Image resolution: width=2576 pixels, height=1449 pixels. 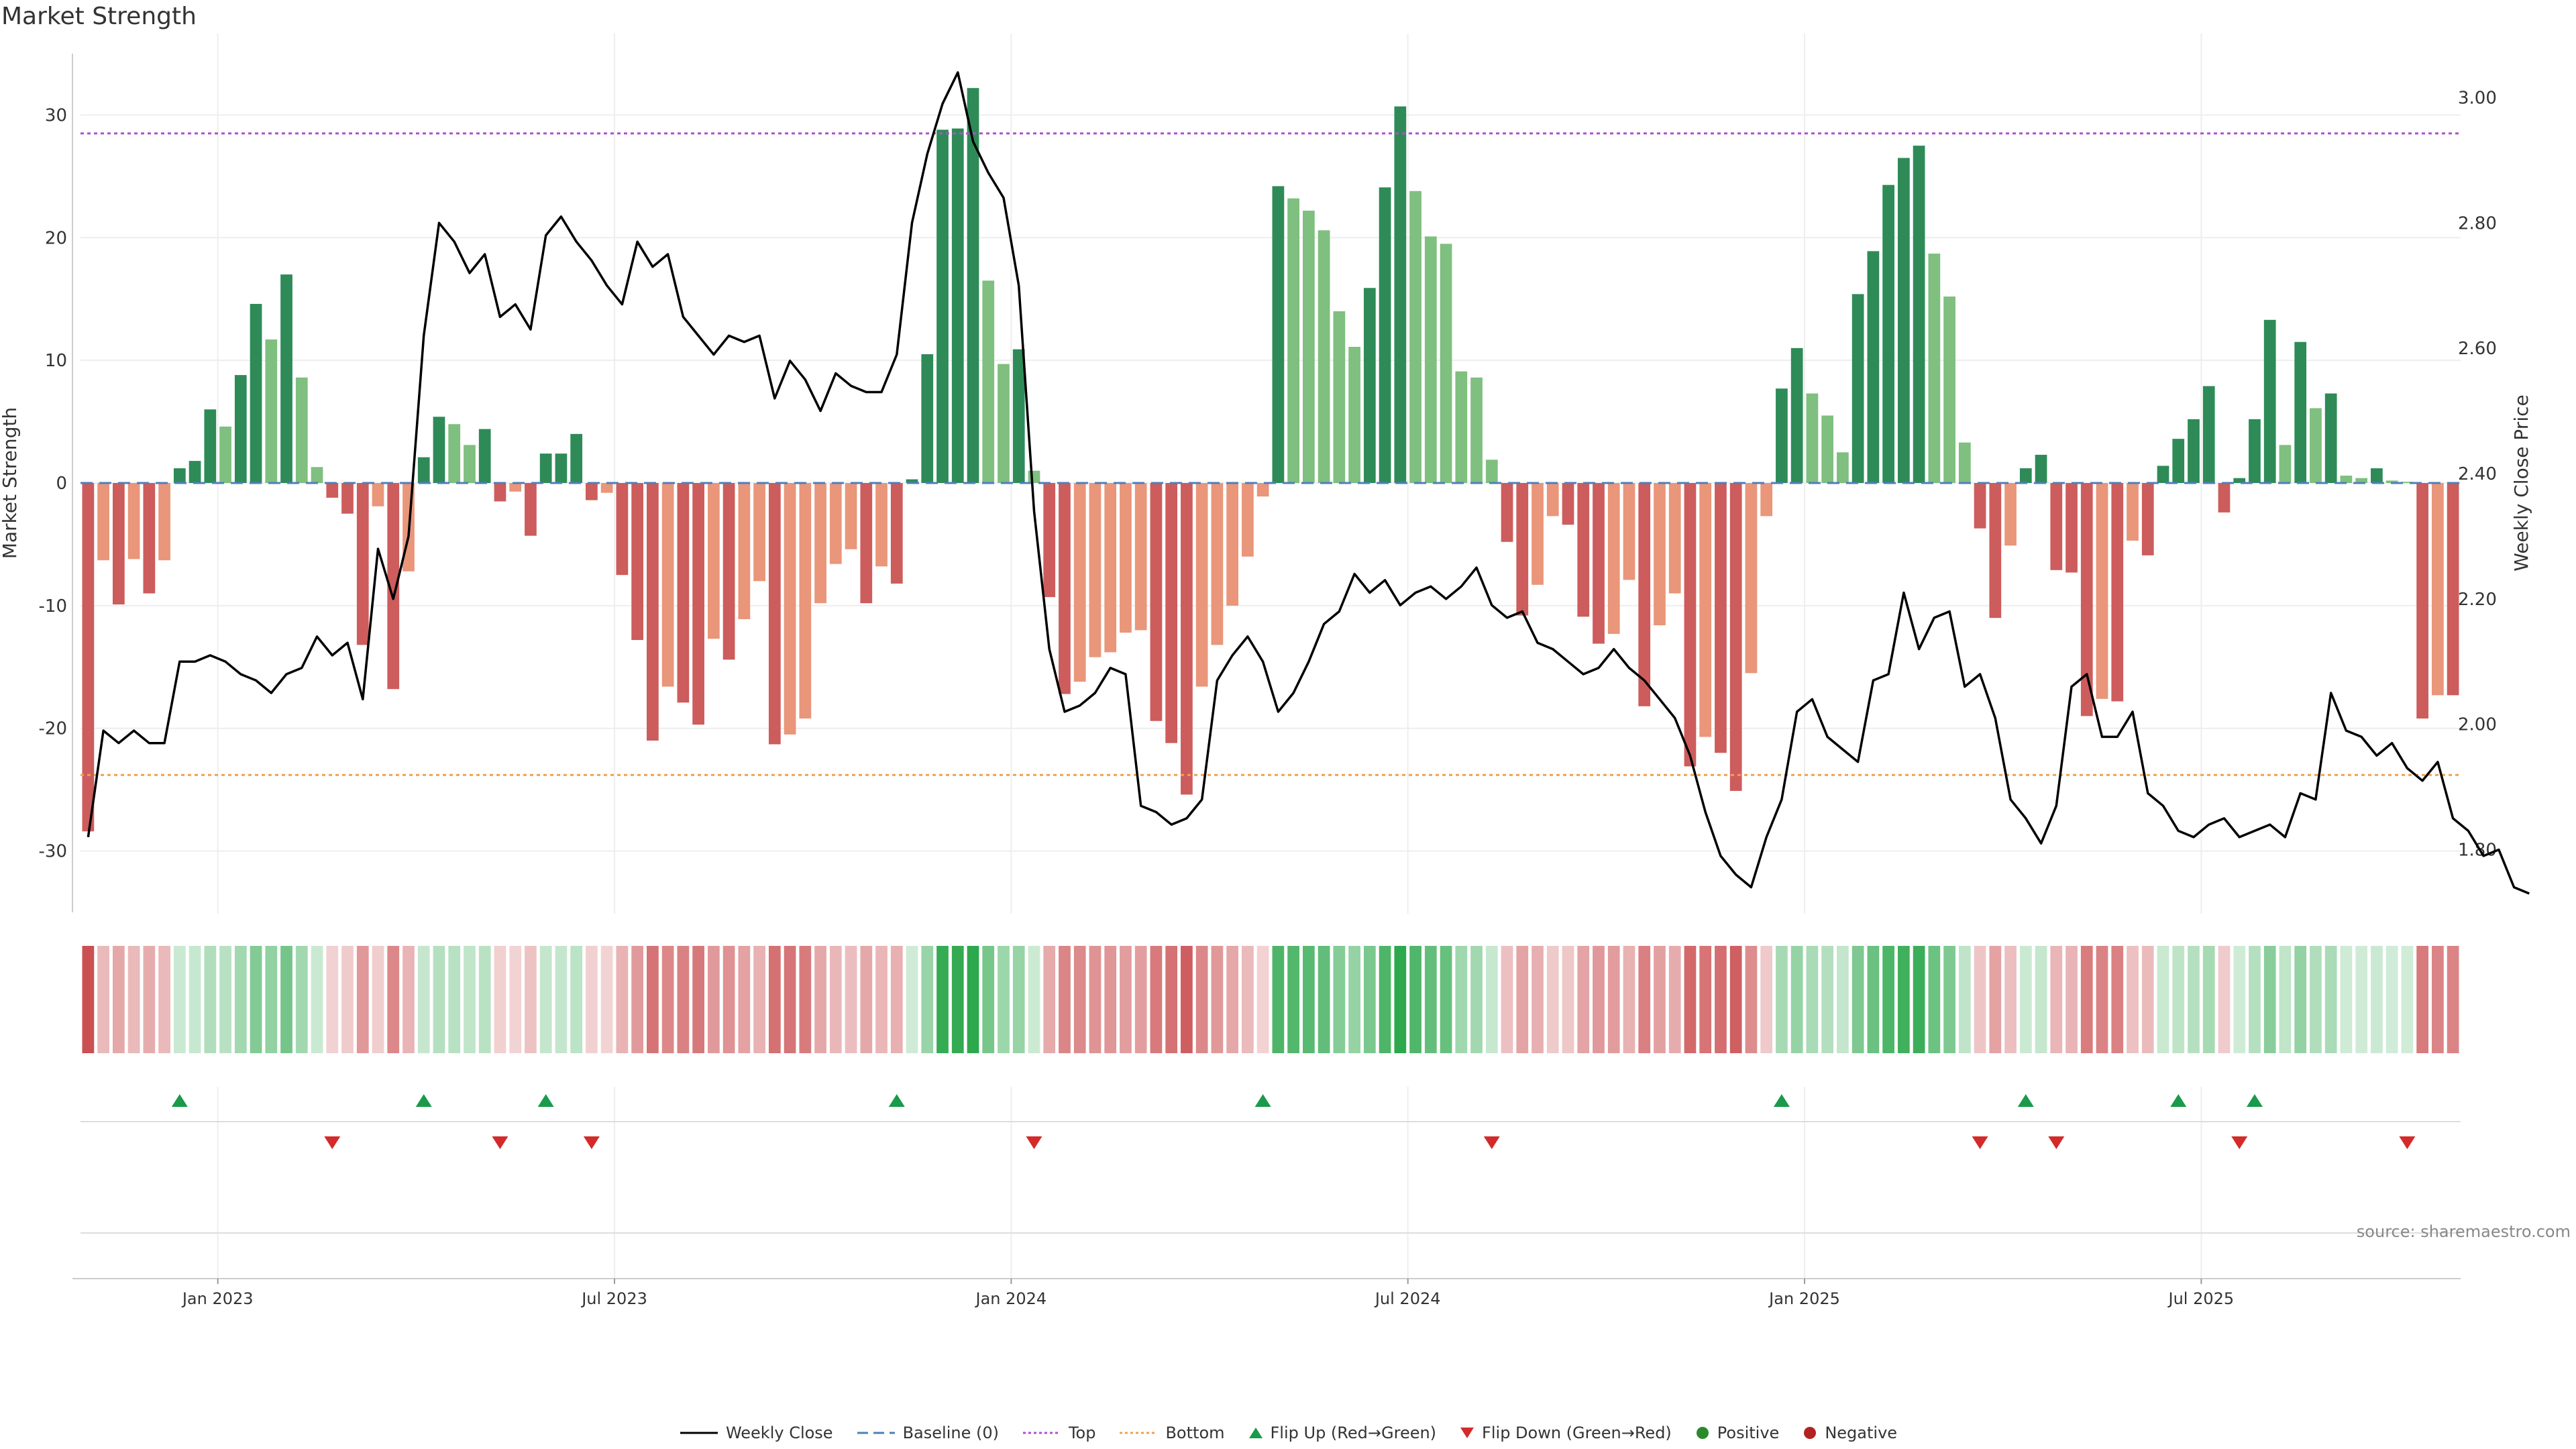 What do you see at coordinates (950, 1433) in the screenshot?
I see `legend-label: Baseline (0)` at bounding box center [950, 1433].